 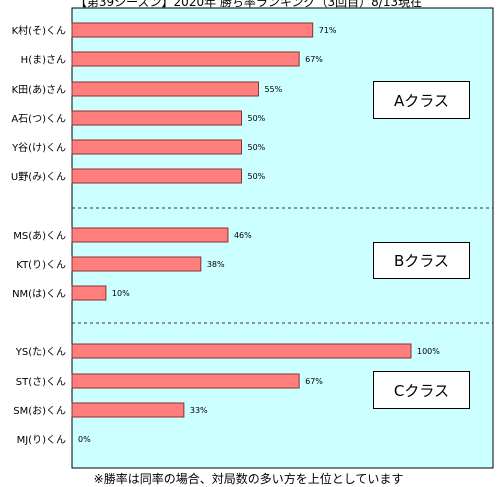 I want to click on class-box-a: Aクラス, so click(x=421, y=100).